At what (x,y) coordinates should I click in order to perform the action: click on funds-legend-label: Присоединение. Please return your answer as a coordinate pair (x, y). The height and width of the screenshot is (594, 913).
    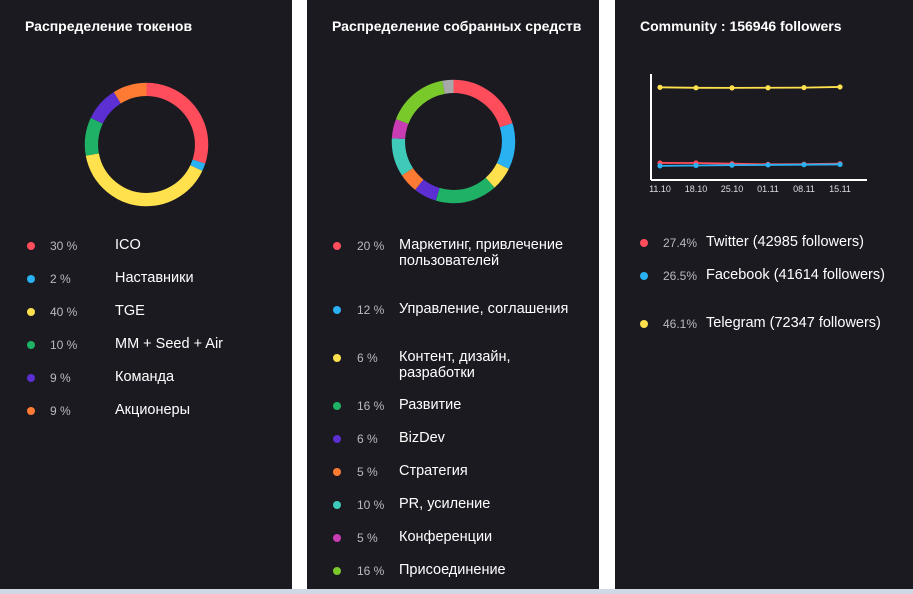
    Looking at the image, I should click on (452, 570).